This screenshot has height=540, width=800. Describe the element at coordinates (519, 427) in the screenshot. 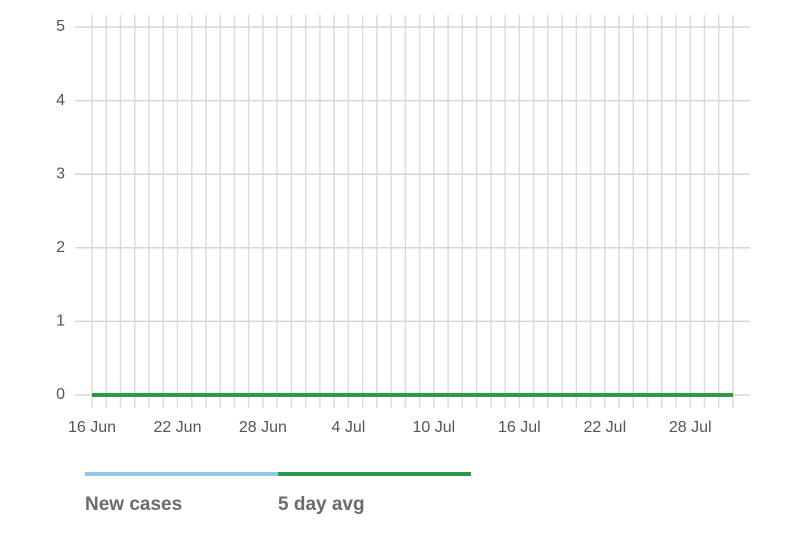

I see `x-tick-label: 16 Jul` at that location.